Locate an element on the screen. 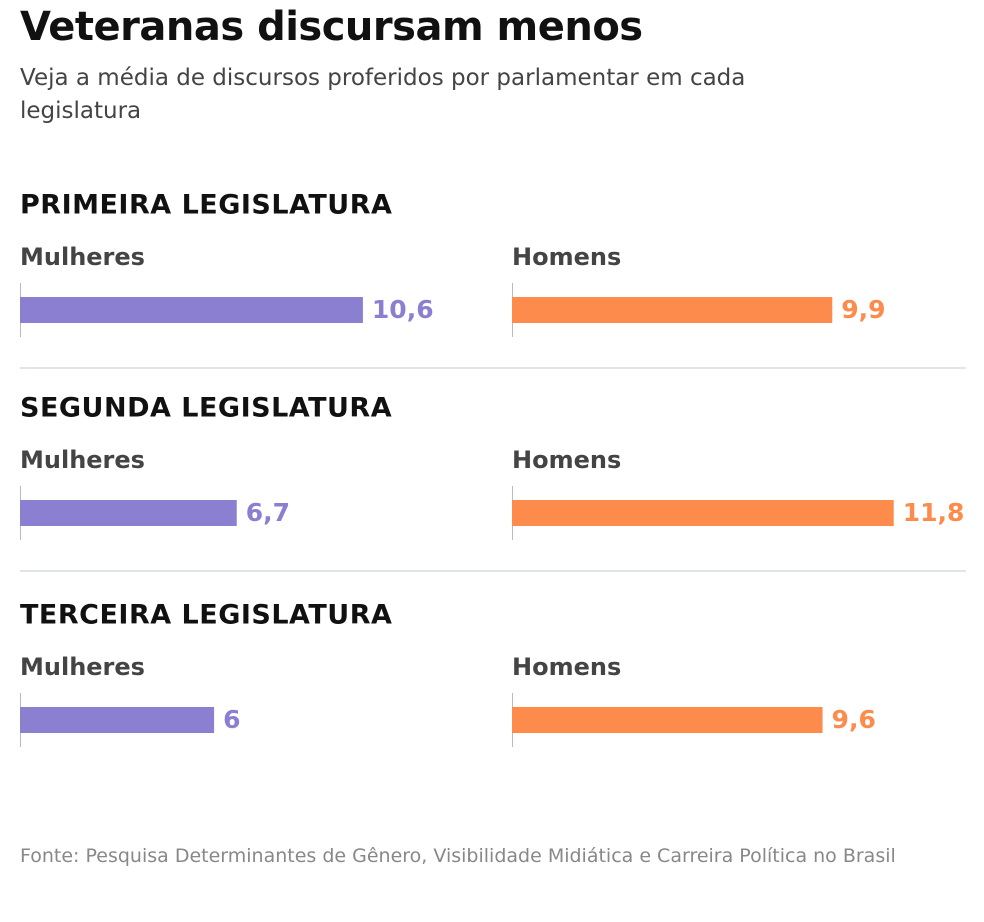  panel-title: PRIMEIRA LEGISLATURA is located at coordinates (206, 205).